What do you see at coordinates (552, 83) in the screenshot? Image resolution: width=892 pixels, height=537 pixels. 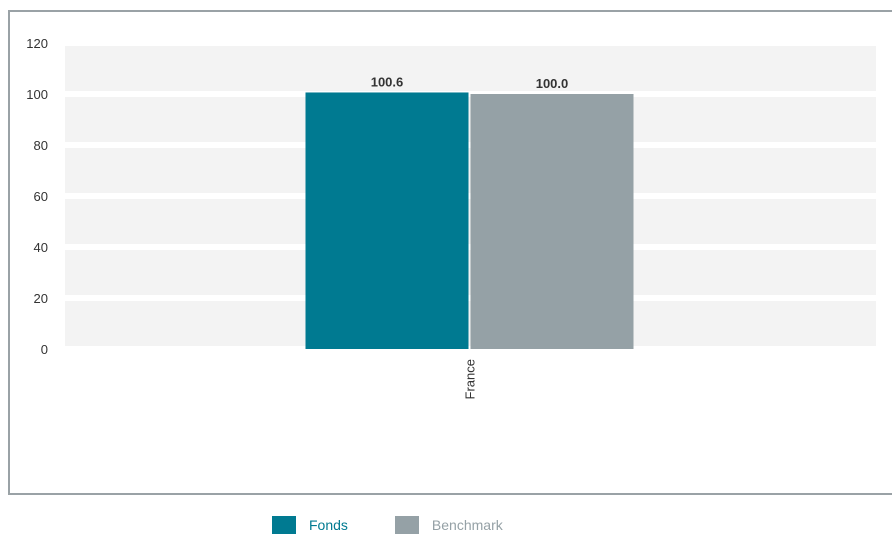 I see `value-label-benchmark: 100.0` at bounding box center [552, 83].